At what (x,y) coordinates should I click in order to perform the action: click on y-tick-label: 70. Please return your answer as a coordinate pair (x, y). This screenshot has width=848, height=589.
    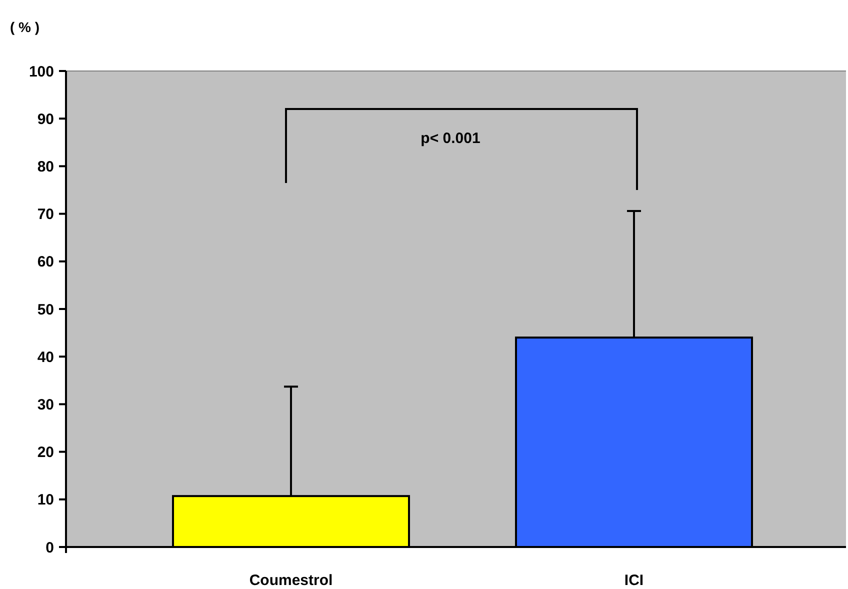
    Looking at the image, I should click on (45, 215).